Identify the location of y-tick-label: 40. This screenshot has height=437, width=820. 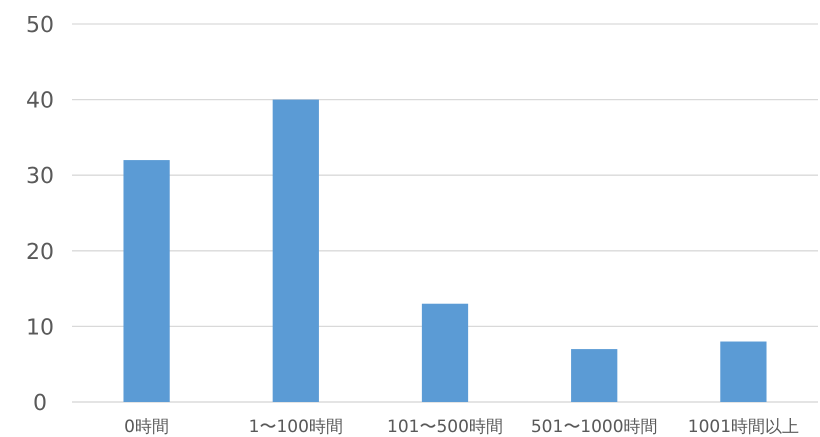
(40, 101).